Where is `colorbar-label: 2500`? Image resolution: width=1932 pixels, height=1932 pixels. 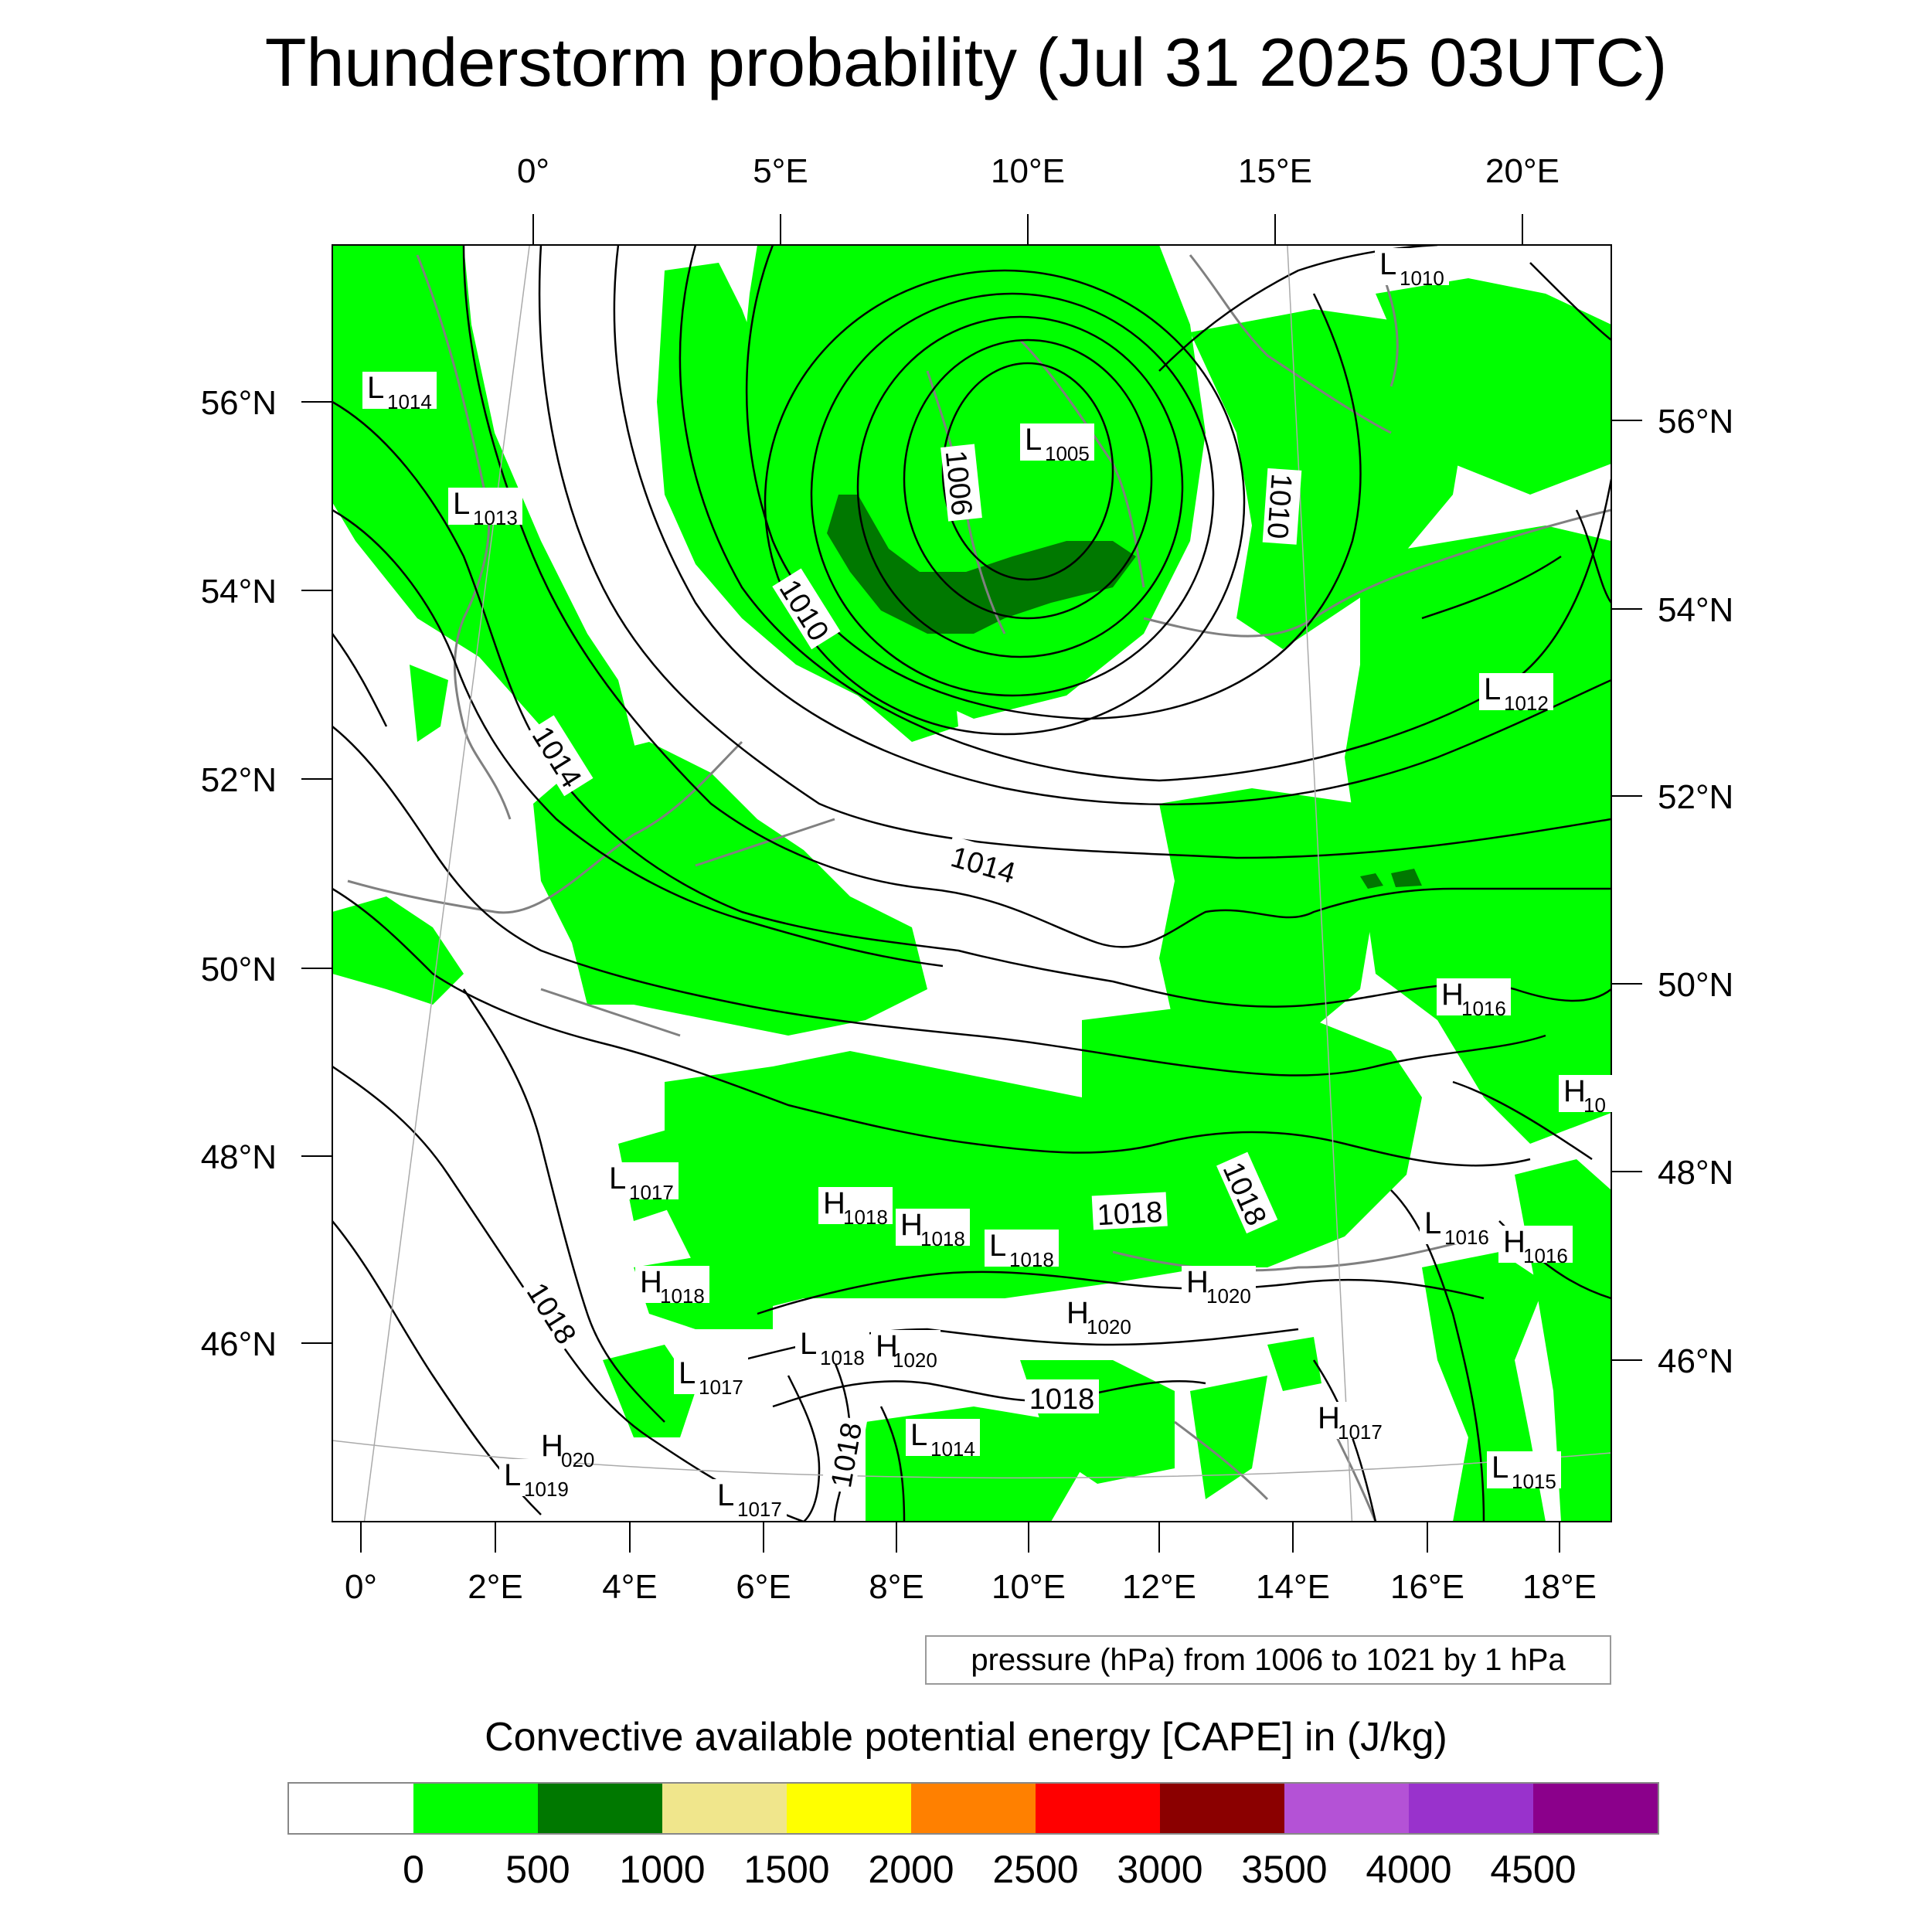
colorbar-label: 2500 is located at coordinates (1035, 1870).